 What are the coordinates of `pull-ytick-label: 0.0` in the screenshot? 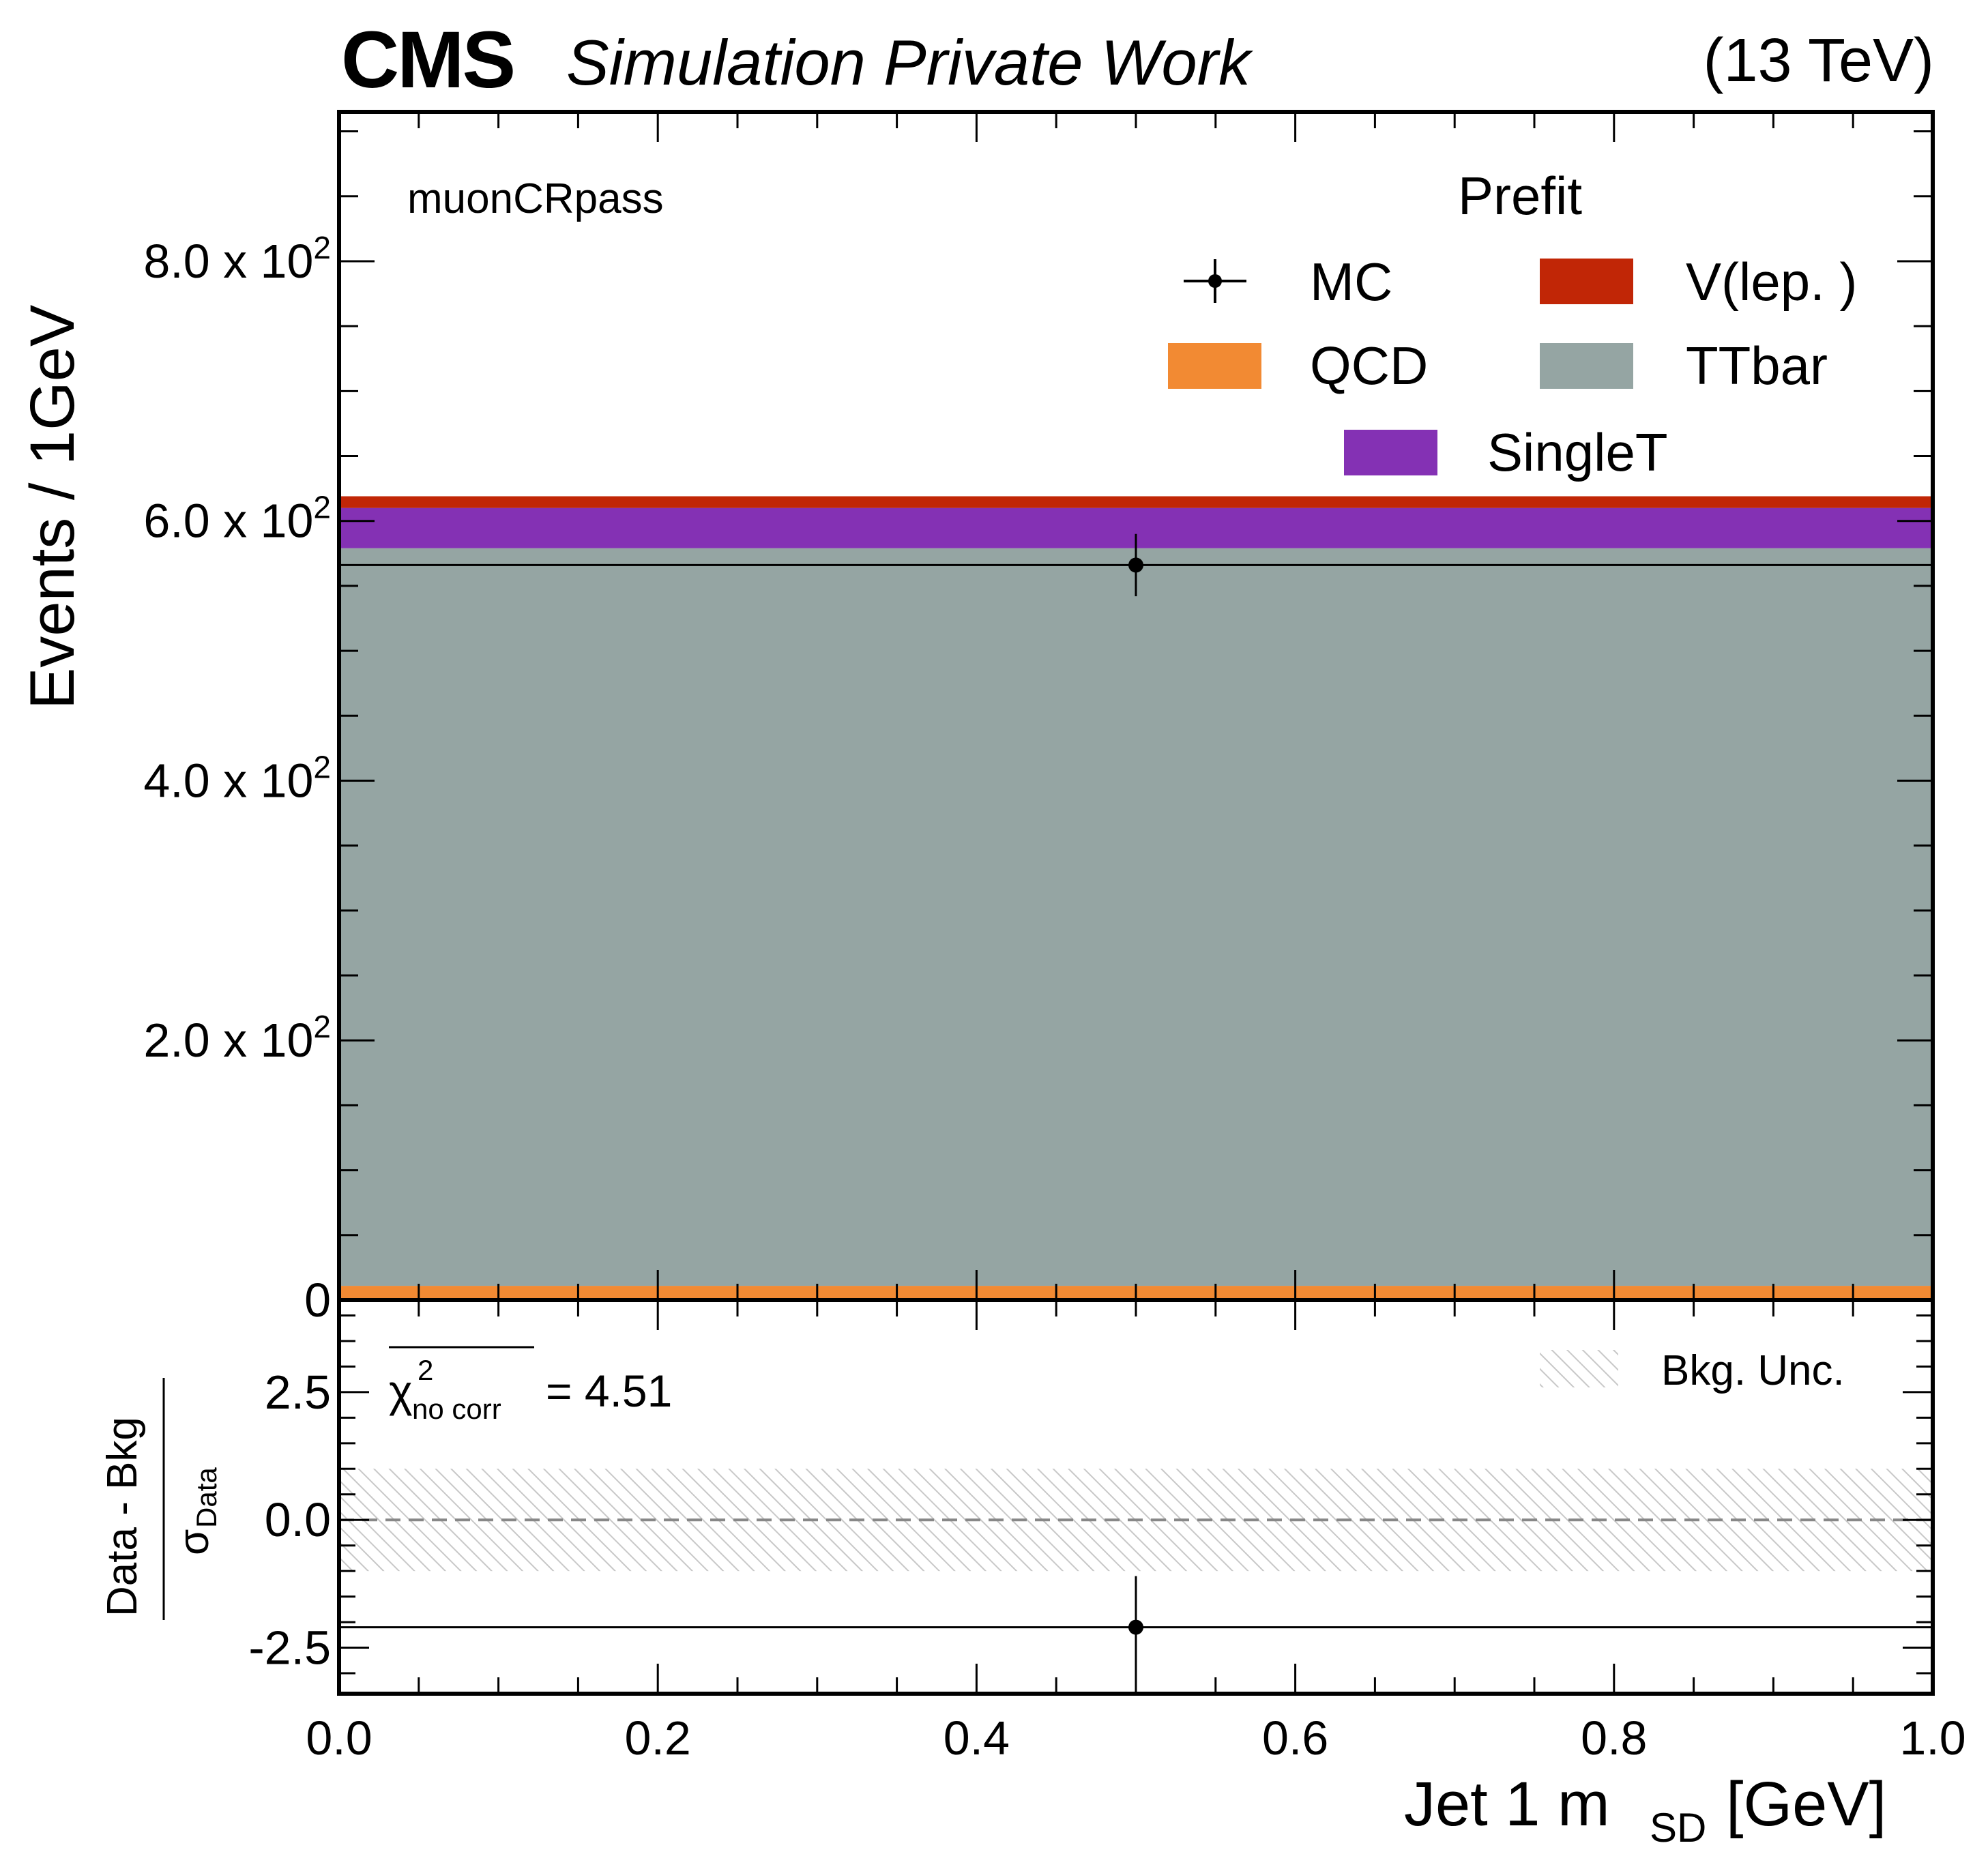 It's located at (298, 1519).